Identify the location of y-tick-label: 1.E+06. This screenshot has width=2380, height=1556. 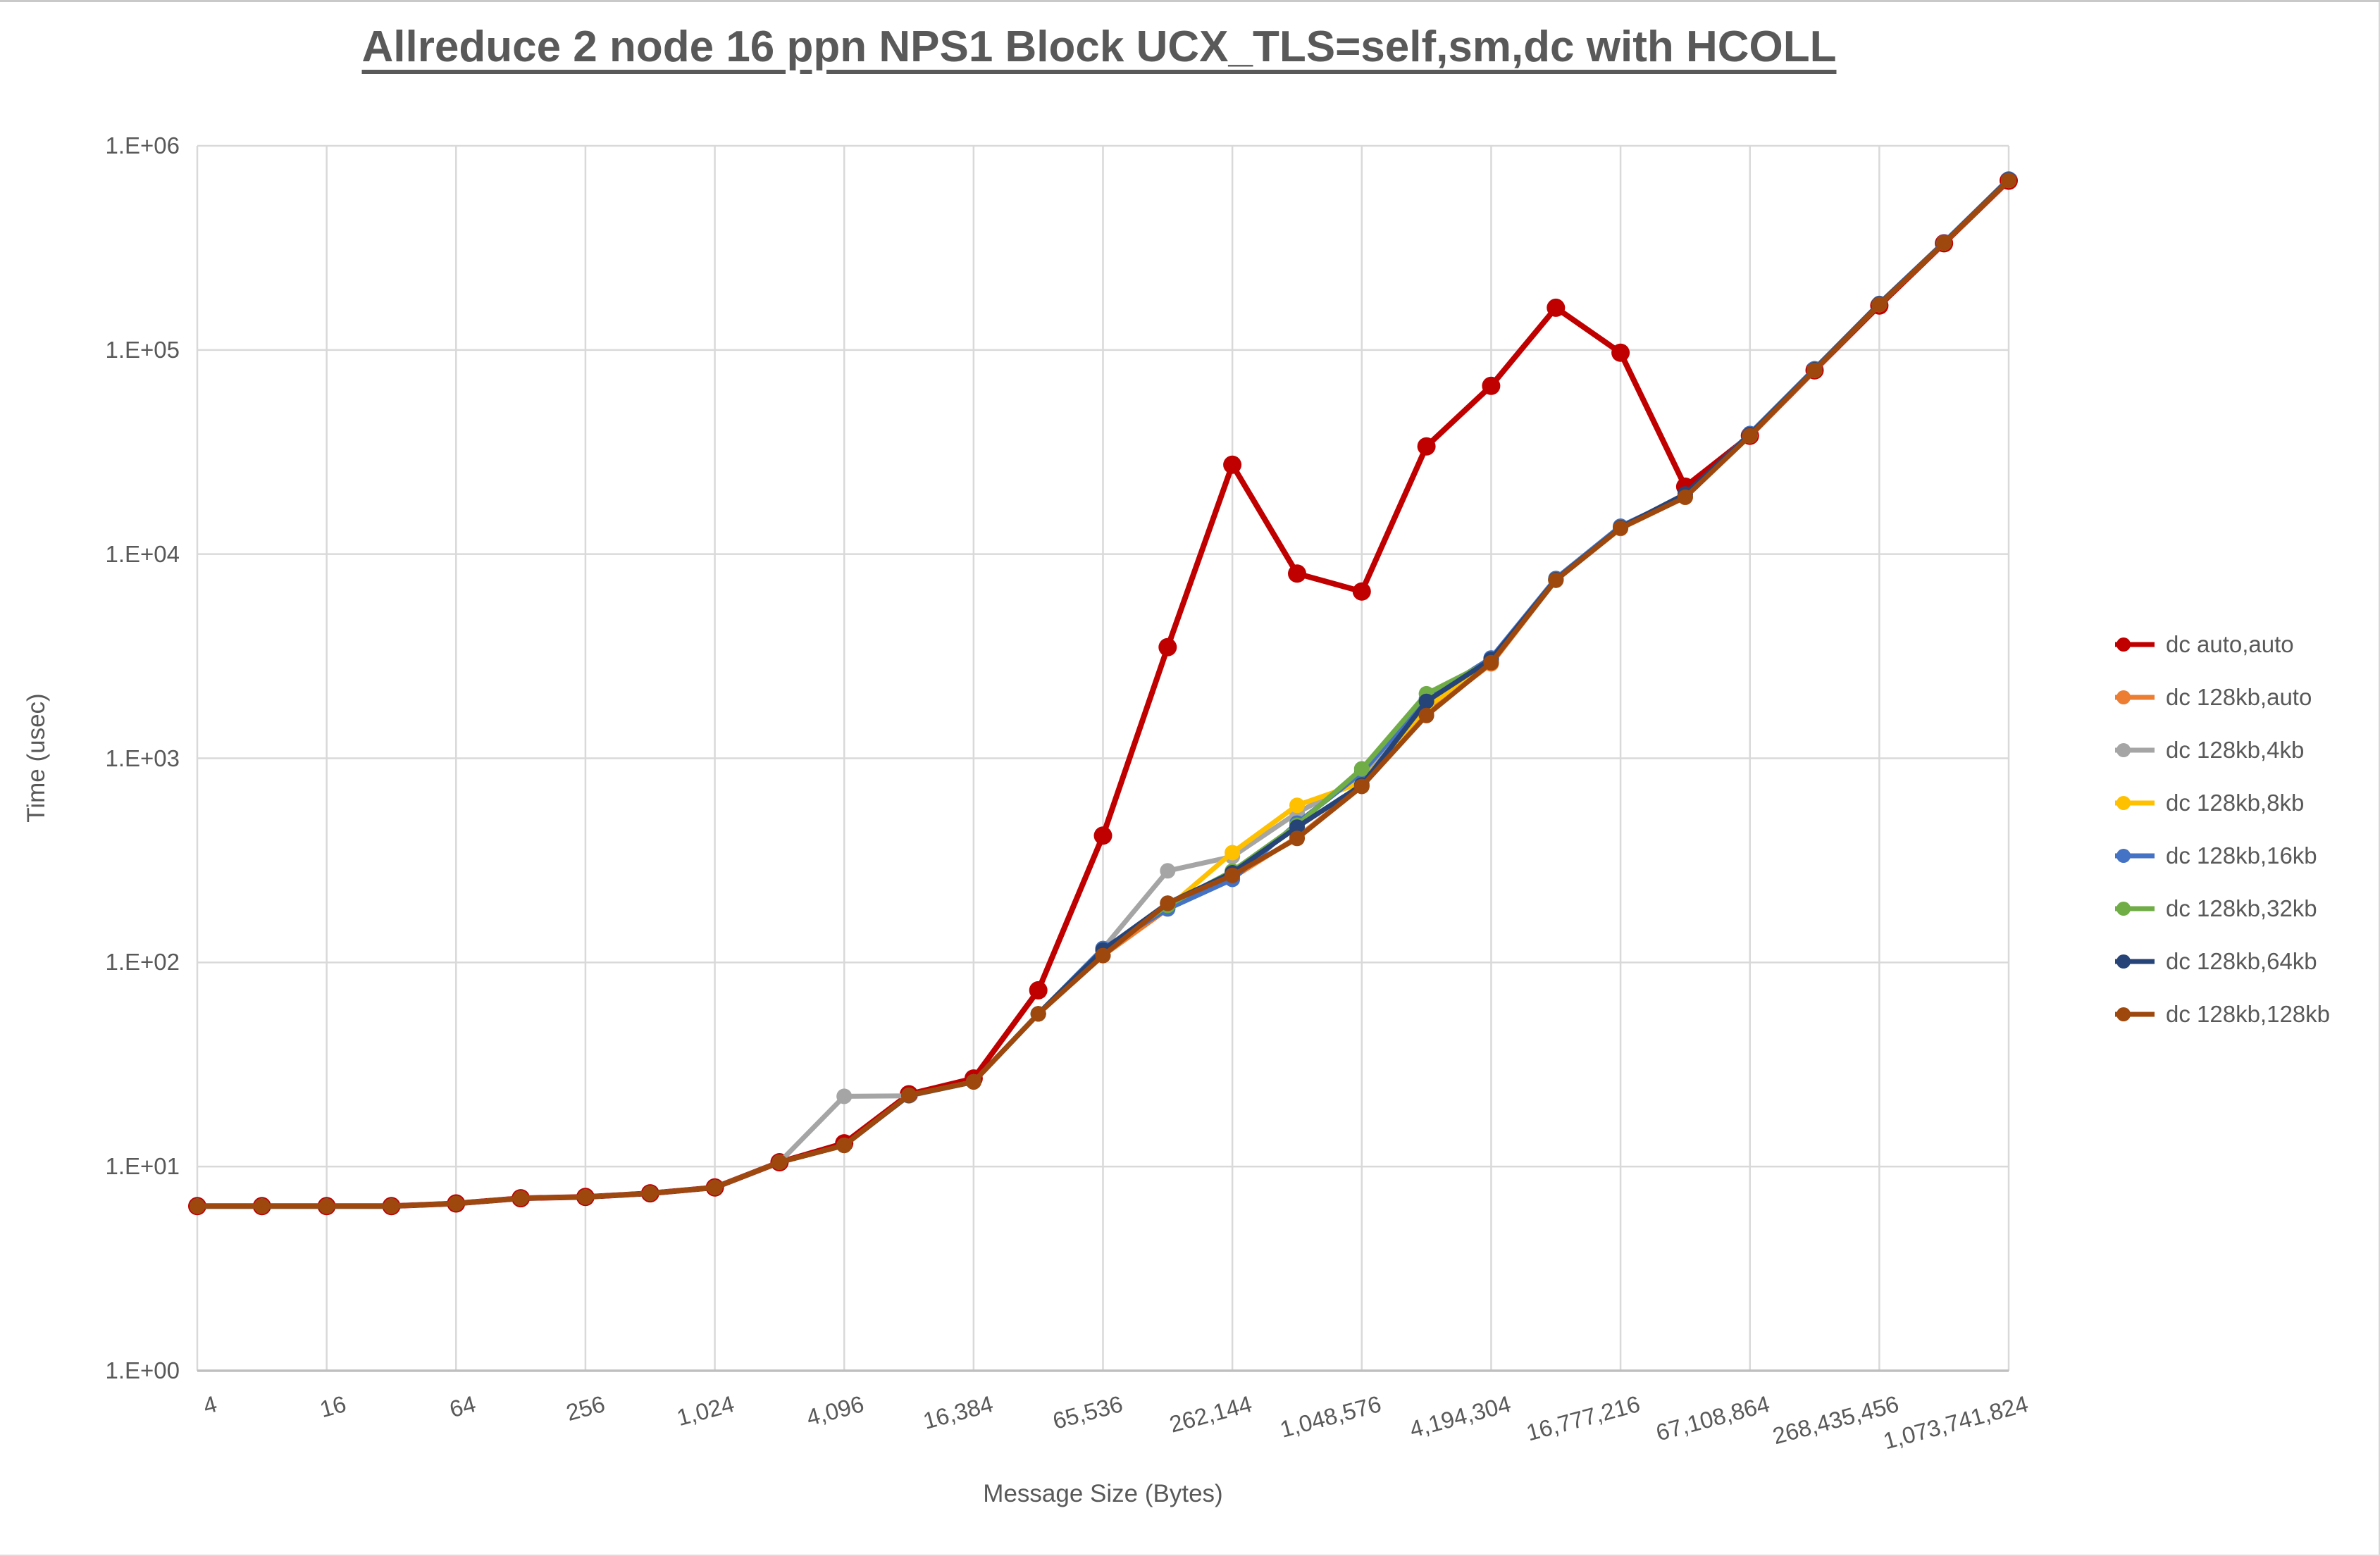
(142, 145).